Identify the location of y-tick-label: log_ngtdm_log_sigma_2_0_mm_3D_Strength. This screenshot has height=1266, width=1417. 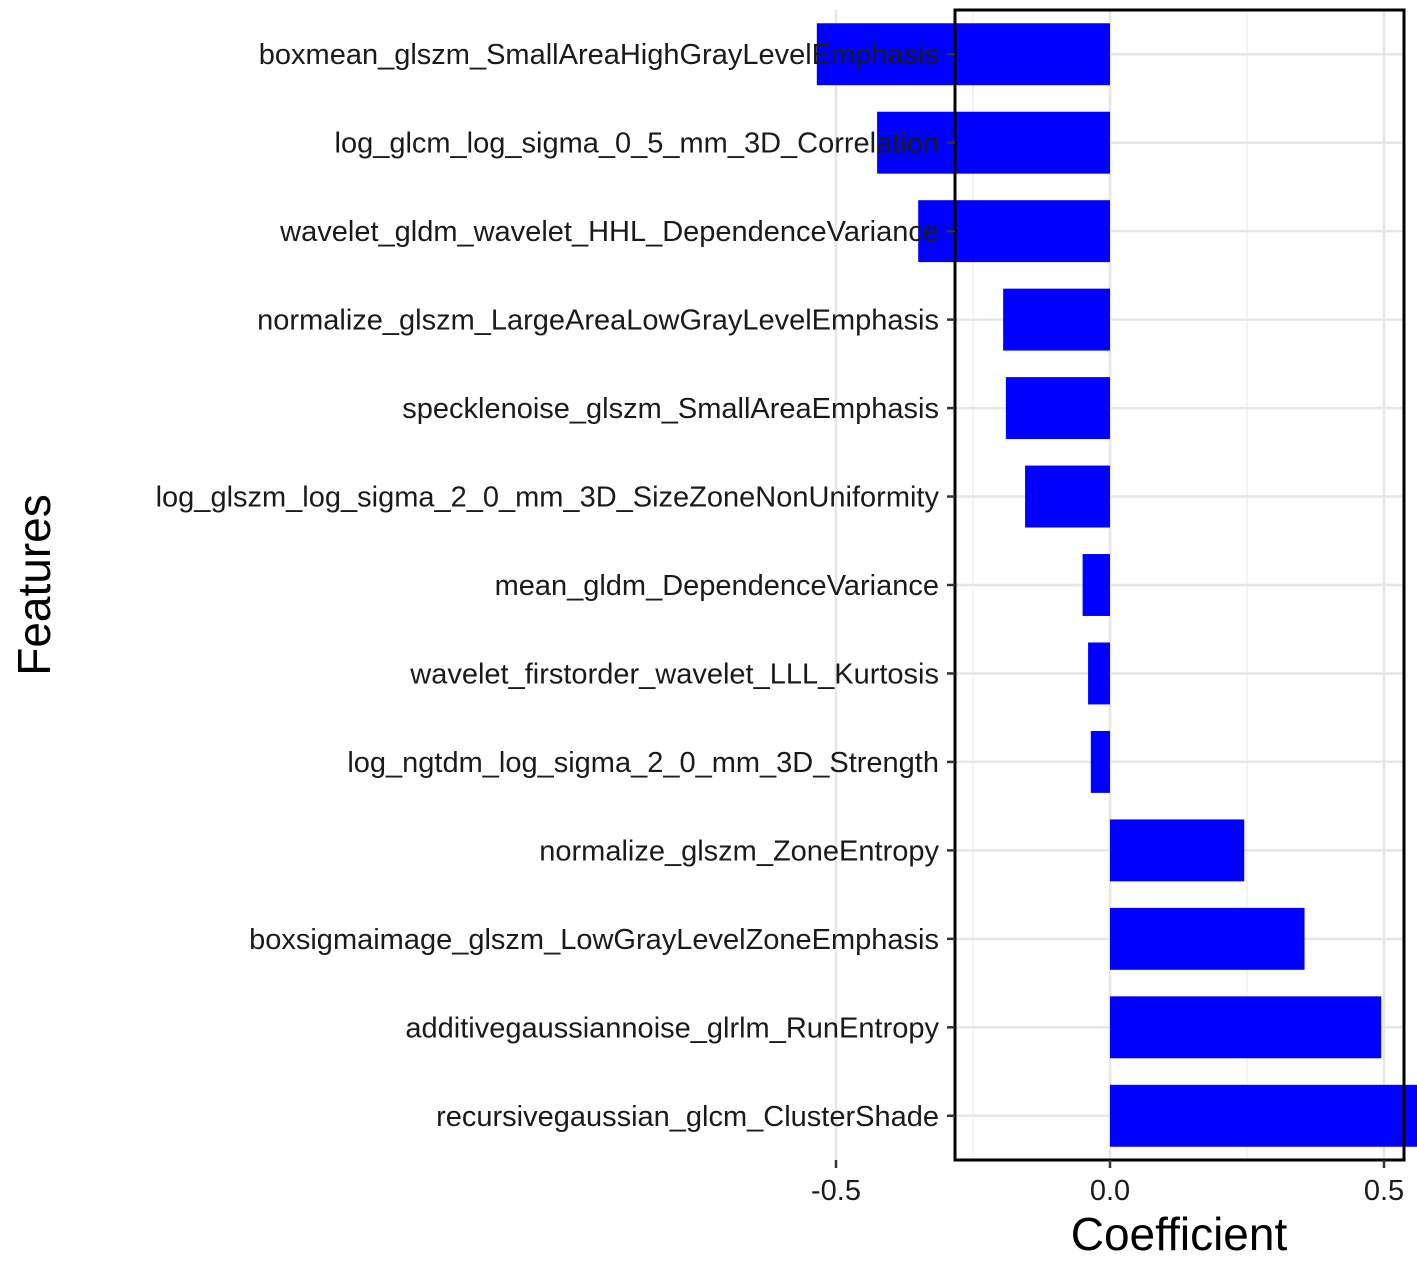
(643, 763).